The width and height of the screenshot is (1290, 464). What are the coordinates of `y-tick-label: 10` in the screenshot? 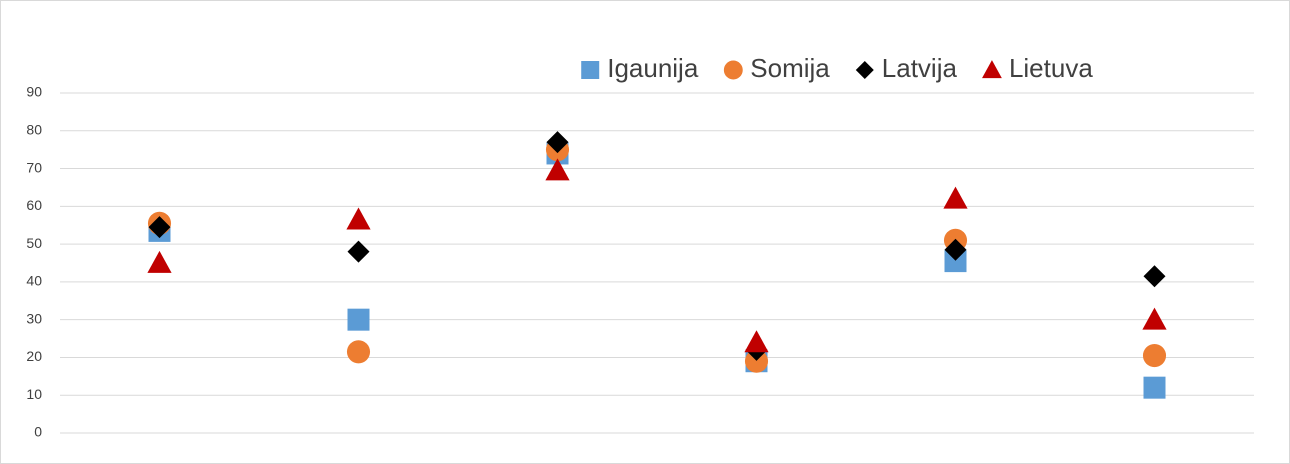 It's located at (34, 394).